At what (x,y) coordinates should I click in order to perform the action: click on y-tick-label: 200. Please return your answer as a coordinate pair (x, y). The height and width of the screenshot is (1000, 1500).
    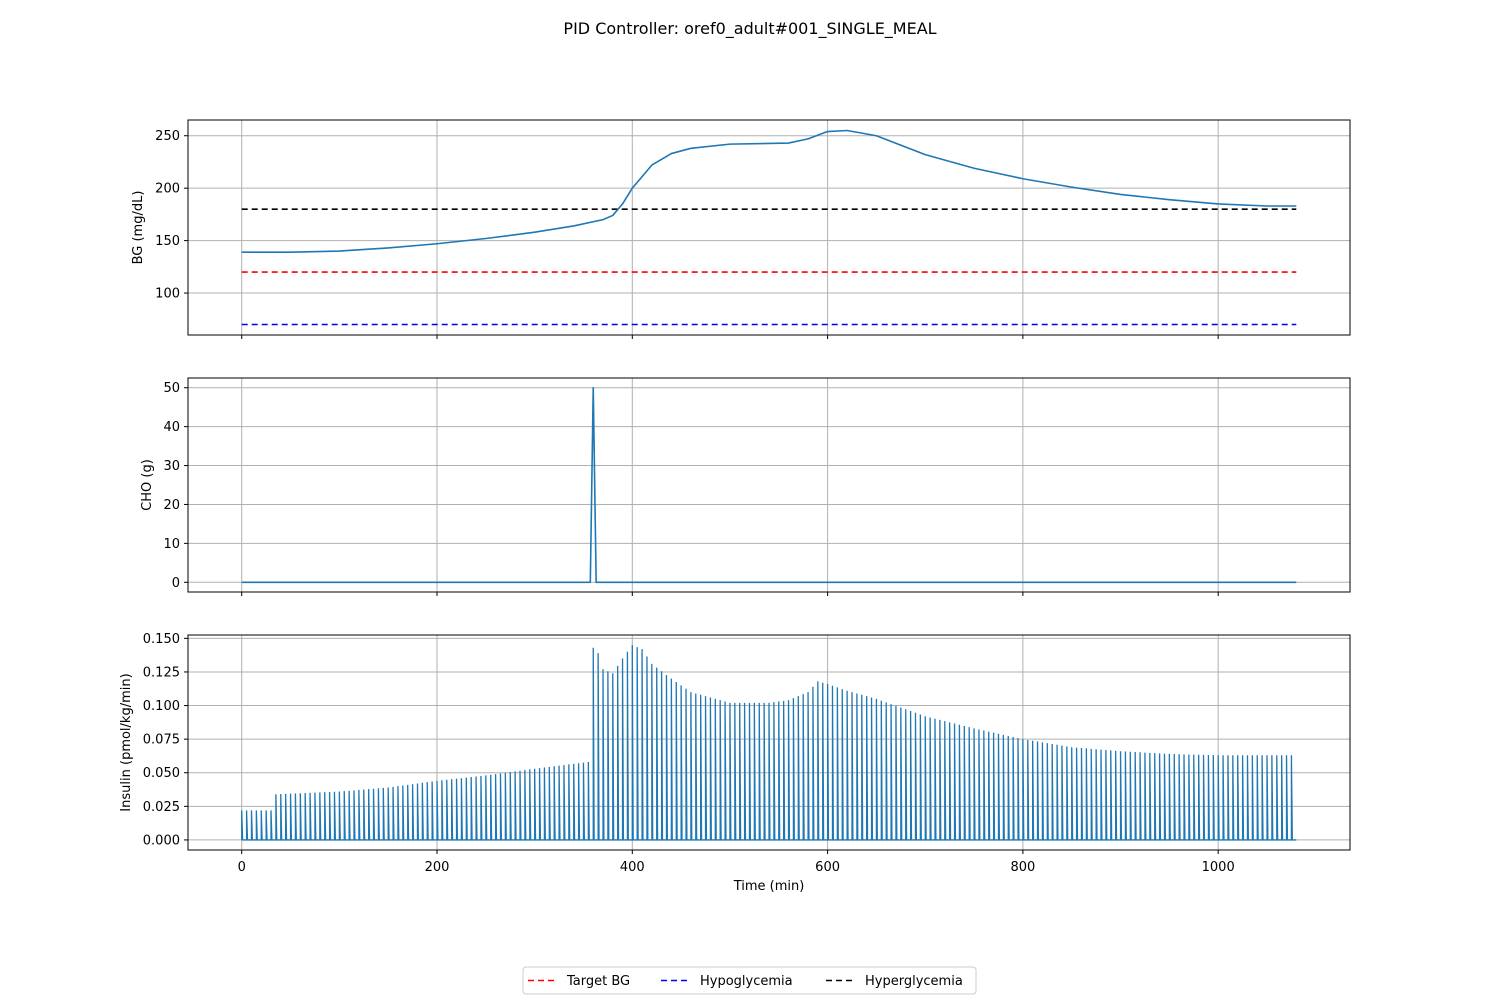
    Looking at the image, I should click on (167, 189).